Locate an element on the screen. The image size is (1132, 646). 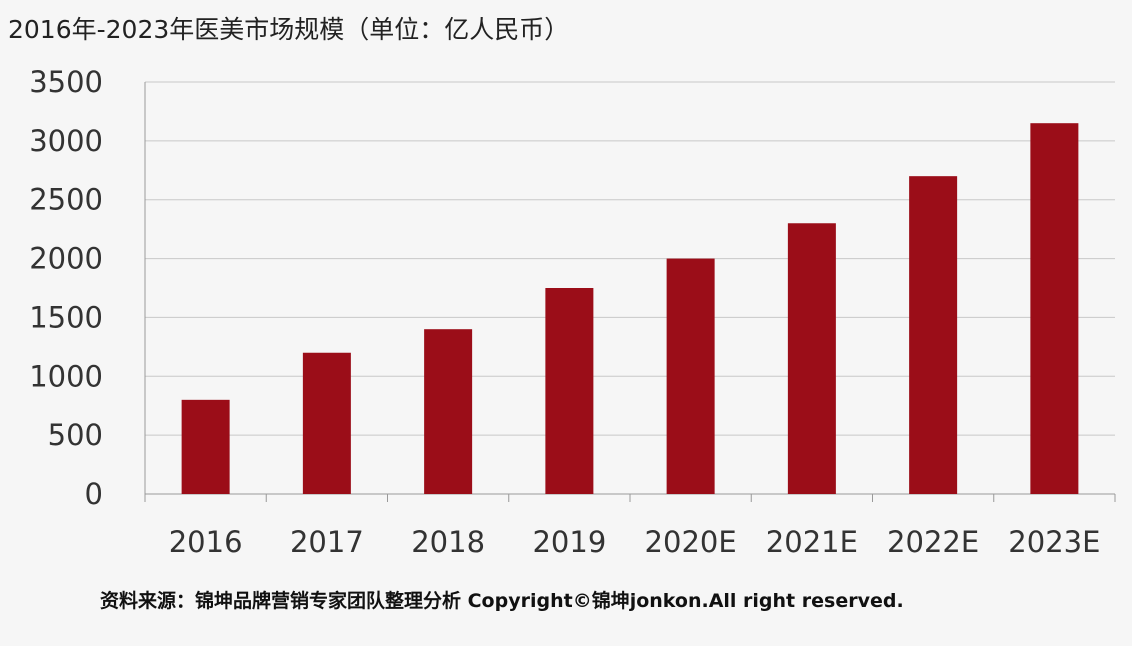
bar-2018 is located at coordinates (448, 411).